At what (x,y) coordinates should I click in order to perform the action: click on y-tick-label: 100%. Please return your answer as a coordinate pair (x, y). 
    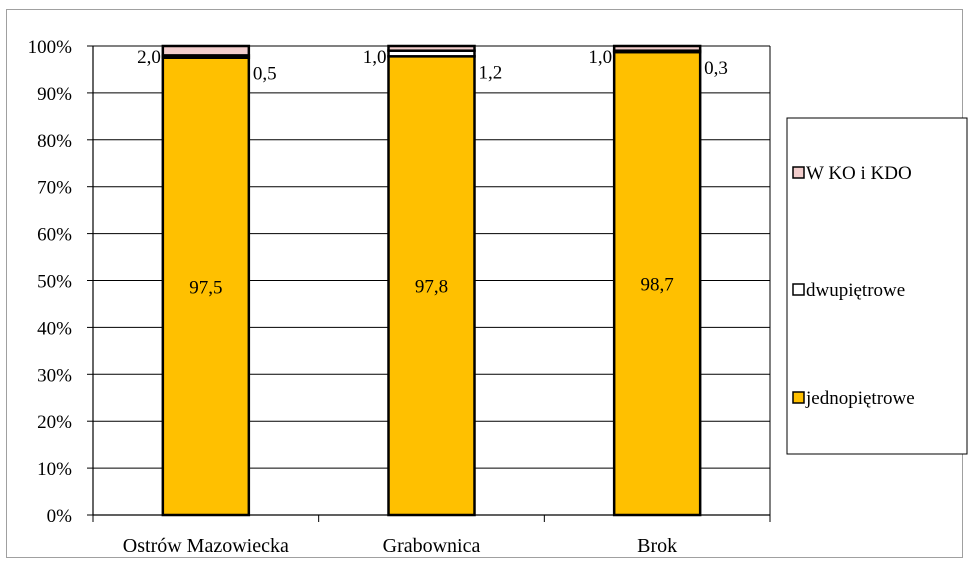
    Looking at the image, I should click on (50, 47).